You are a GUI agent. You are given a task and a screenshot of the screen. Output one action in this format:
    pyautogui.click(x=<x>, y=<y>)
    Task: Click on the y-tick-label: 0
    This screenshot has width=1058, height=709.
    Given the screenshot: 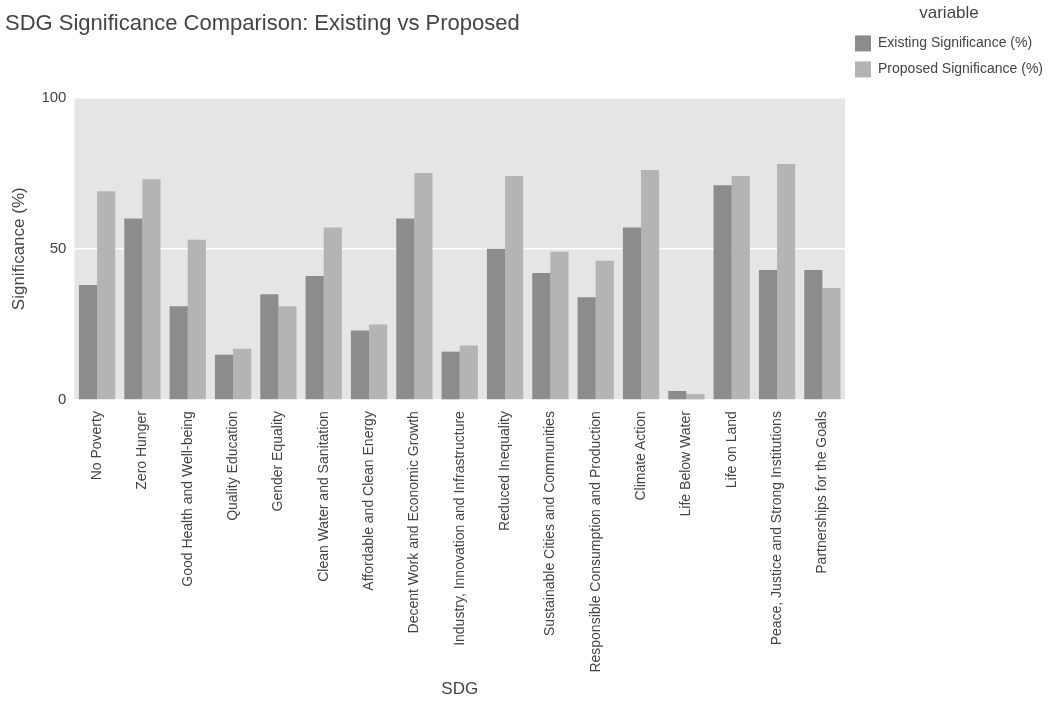 What is the action you would take?
    pyautogui.click(x=62, y=399)
    